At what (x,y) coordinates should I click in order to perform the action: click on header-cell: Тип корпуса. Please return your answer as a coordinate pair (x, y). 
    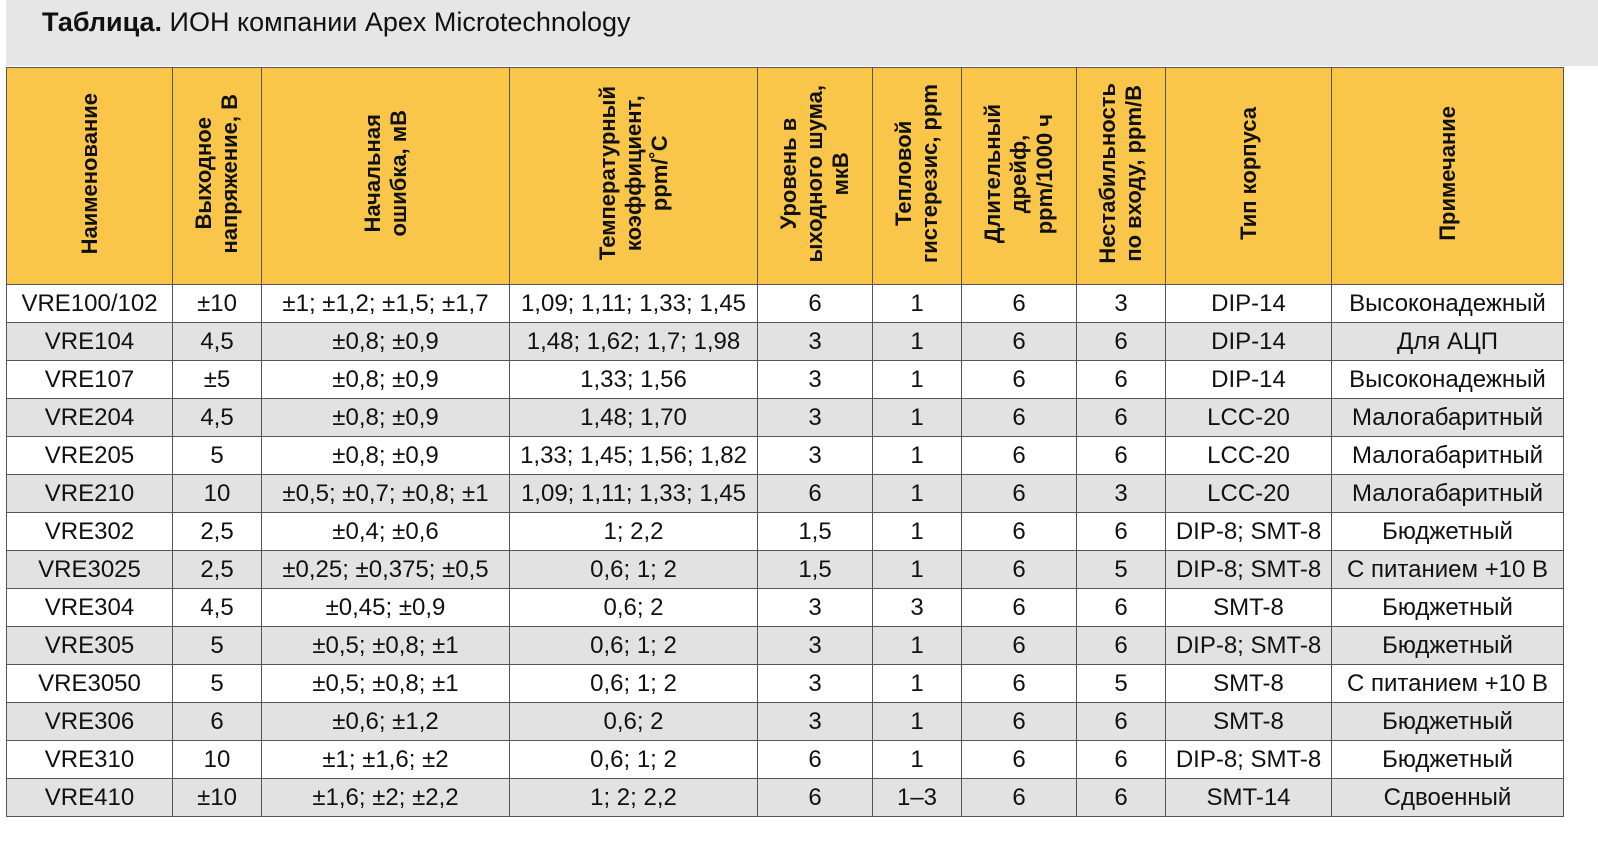
    Looking at the image, I should click on (1248, 176).